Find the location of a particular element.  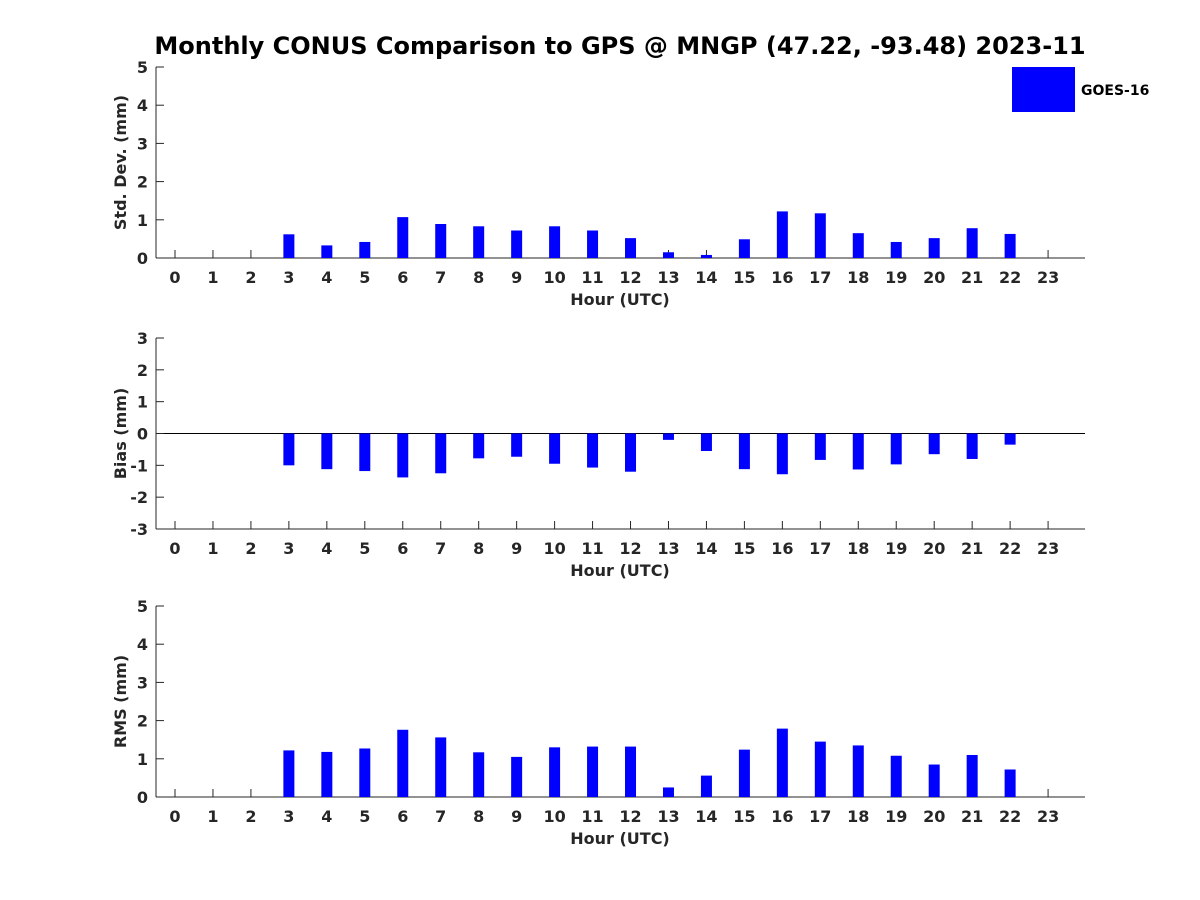

y-axis-label: RMS (mm) is located at coordinates (120, 701).